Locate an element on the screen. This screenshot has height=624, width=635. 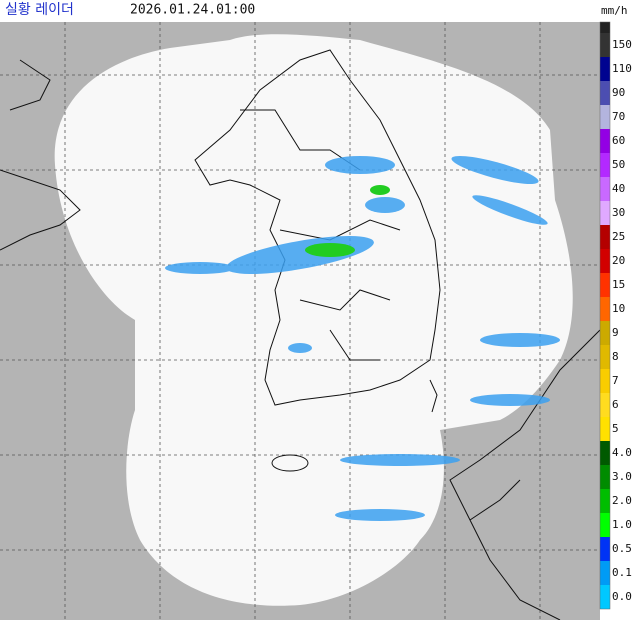
legend-label: 1.0 is located at coordinates (622, 524).